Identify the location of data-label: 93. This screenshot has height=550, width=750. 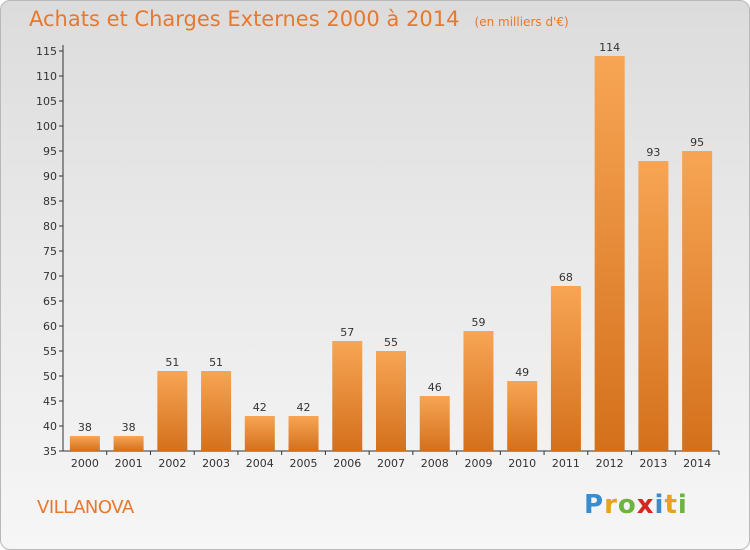
(653, 152).